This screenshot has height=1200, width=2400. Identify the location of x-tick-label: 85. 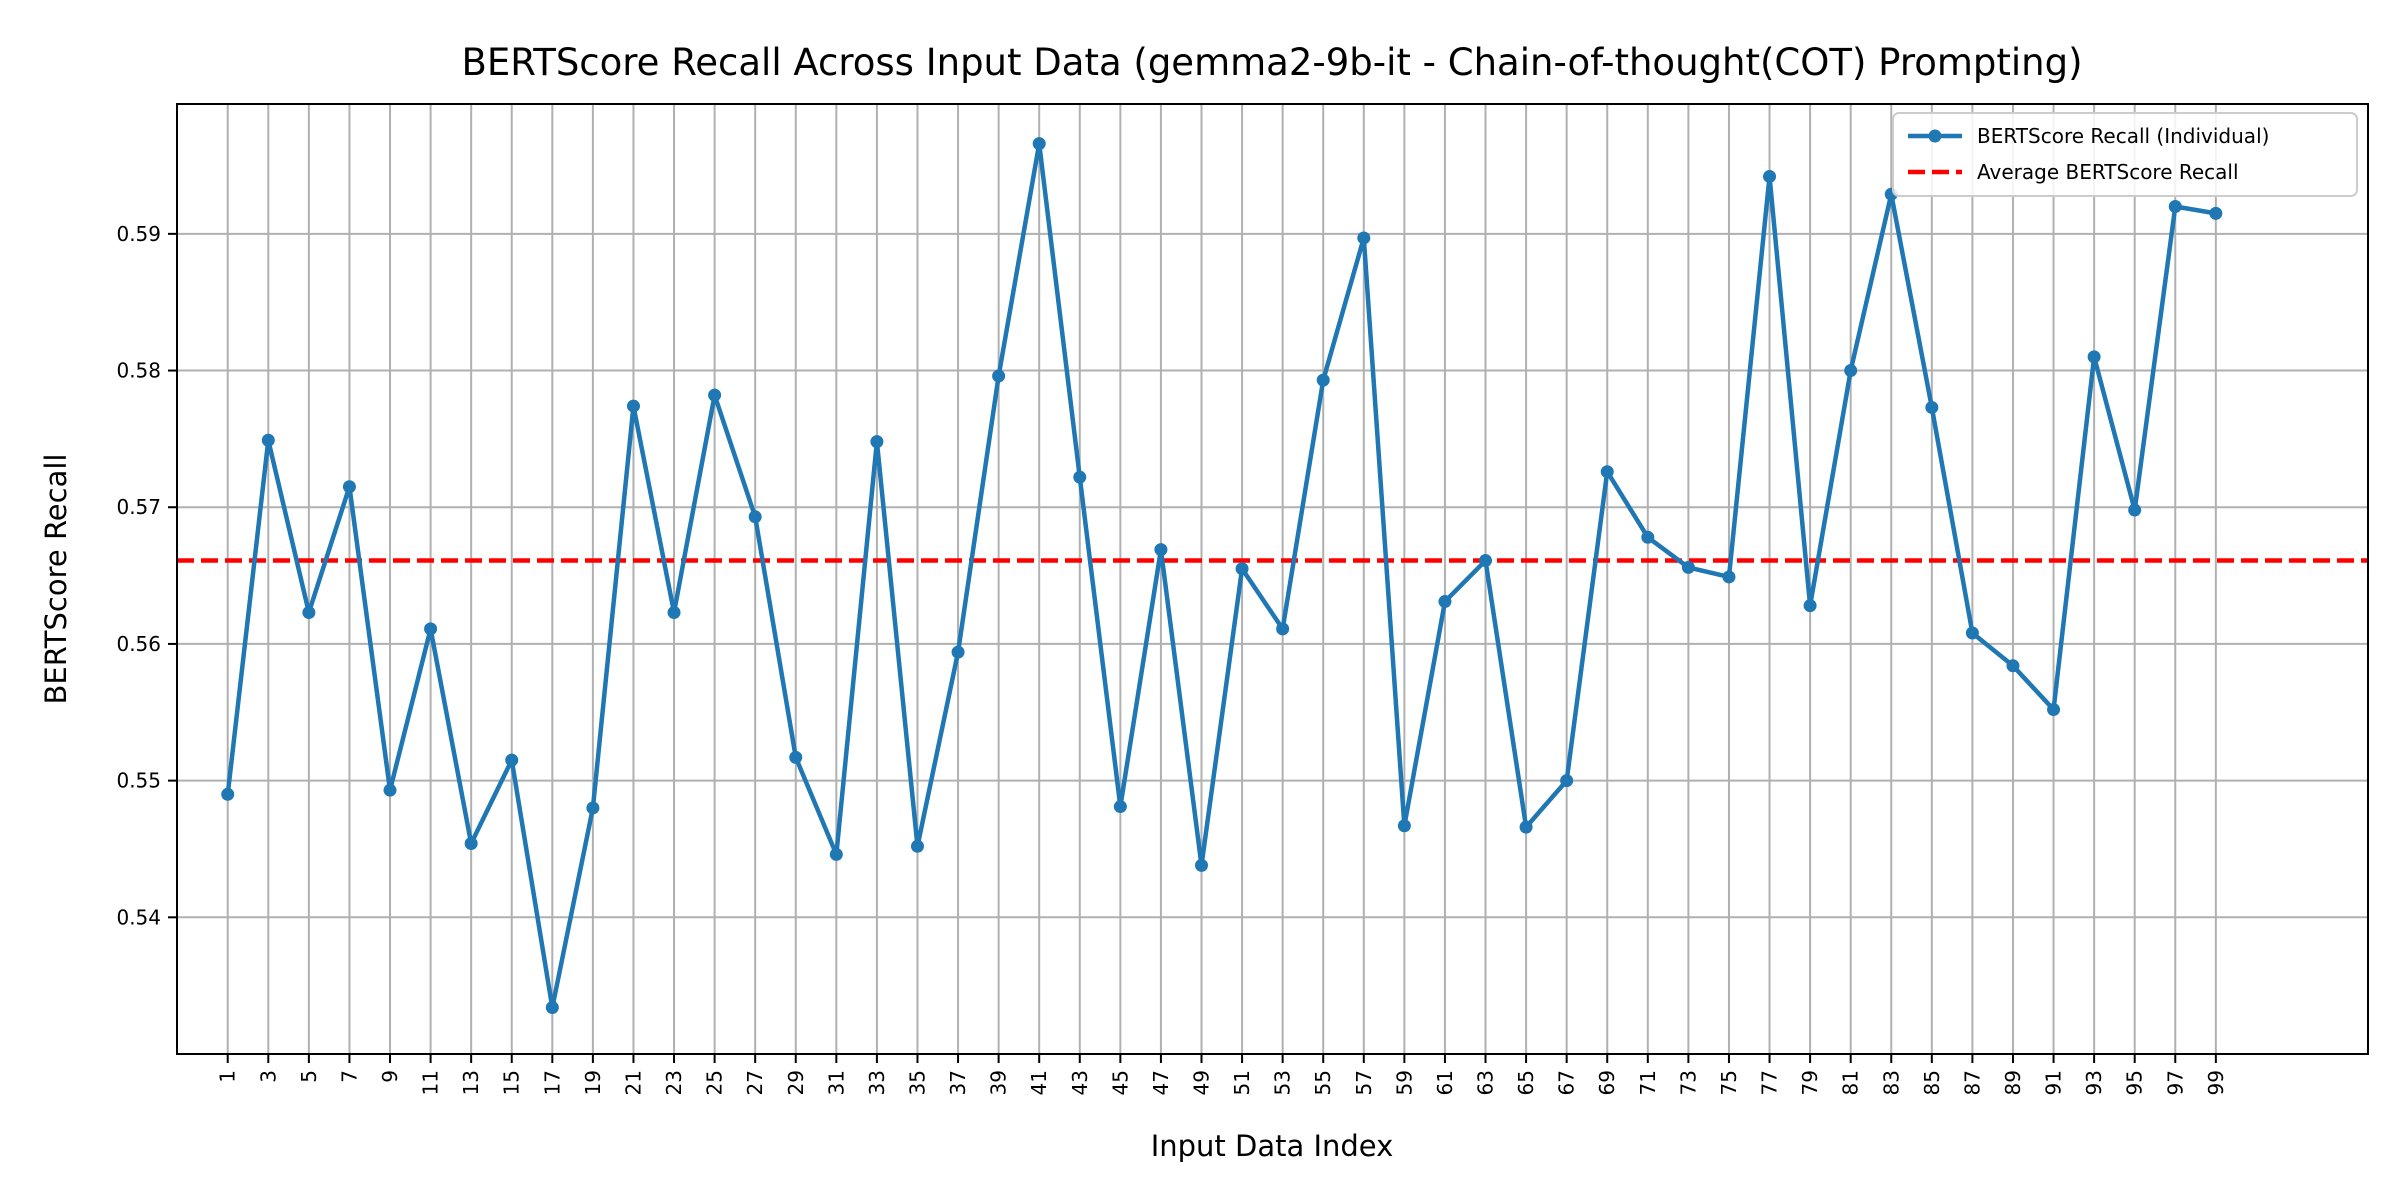
(1932, 1082).